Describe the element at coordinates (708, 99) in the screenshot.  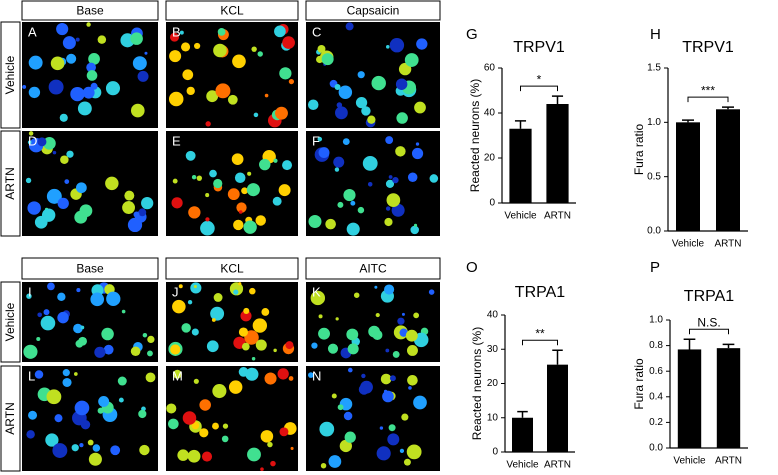
I see `significance-bracket` at that location.